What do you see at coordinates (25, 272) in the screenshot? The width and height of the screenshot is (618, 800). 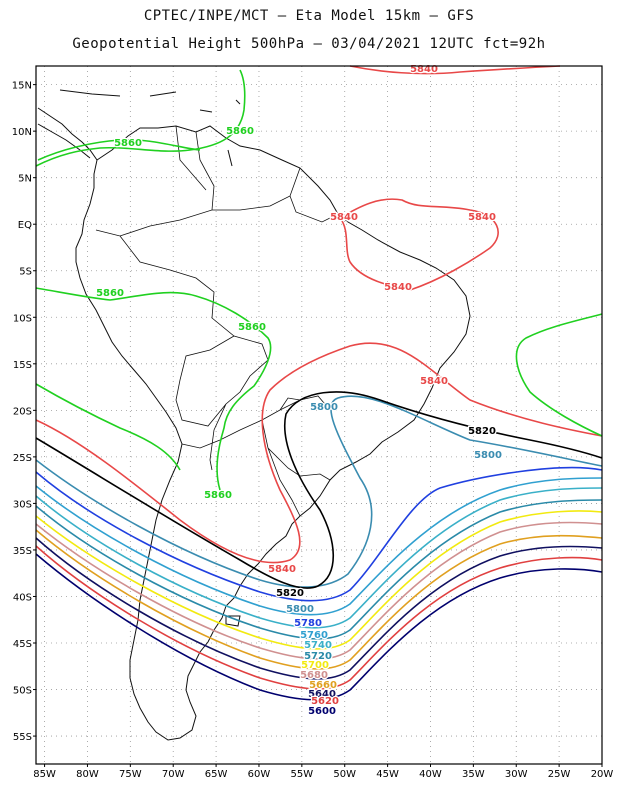 I see `lat-tick-label: 5S` at bounding box center [25, 272].